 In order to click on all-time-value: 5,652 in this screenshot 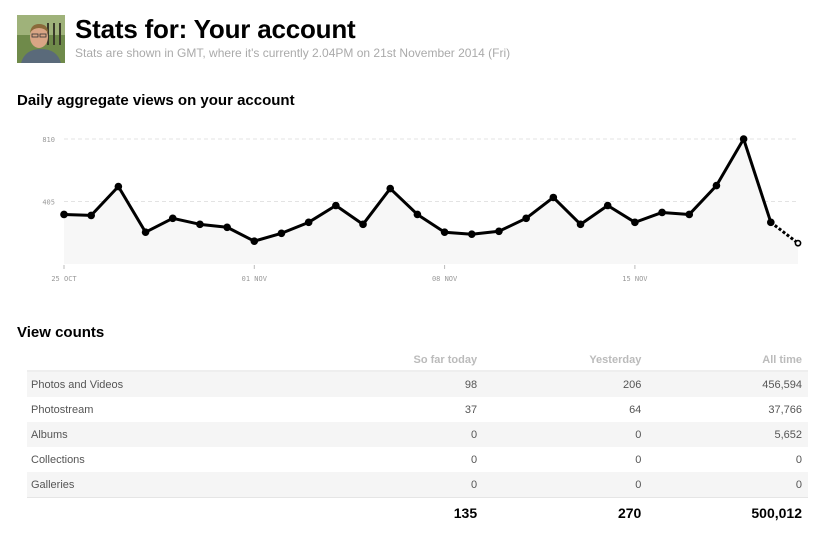, I will do `click(727, 434)`.